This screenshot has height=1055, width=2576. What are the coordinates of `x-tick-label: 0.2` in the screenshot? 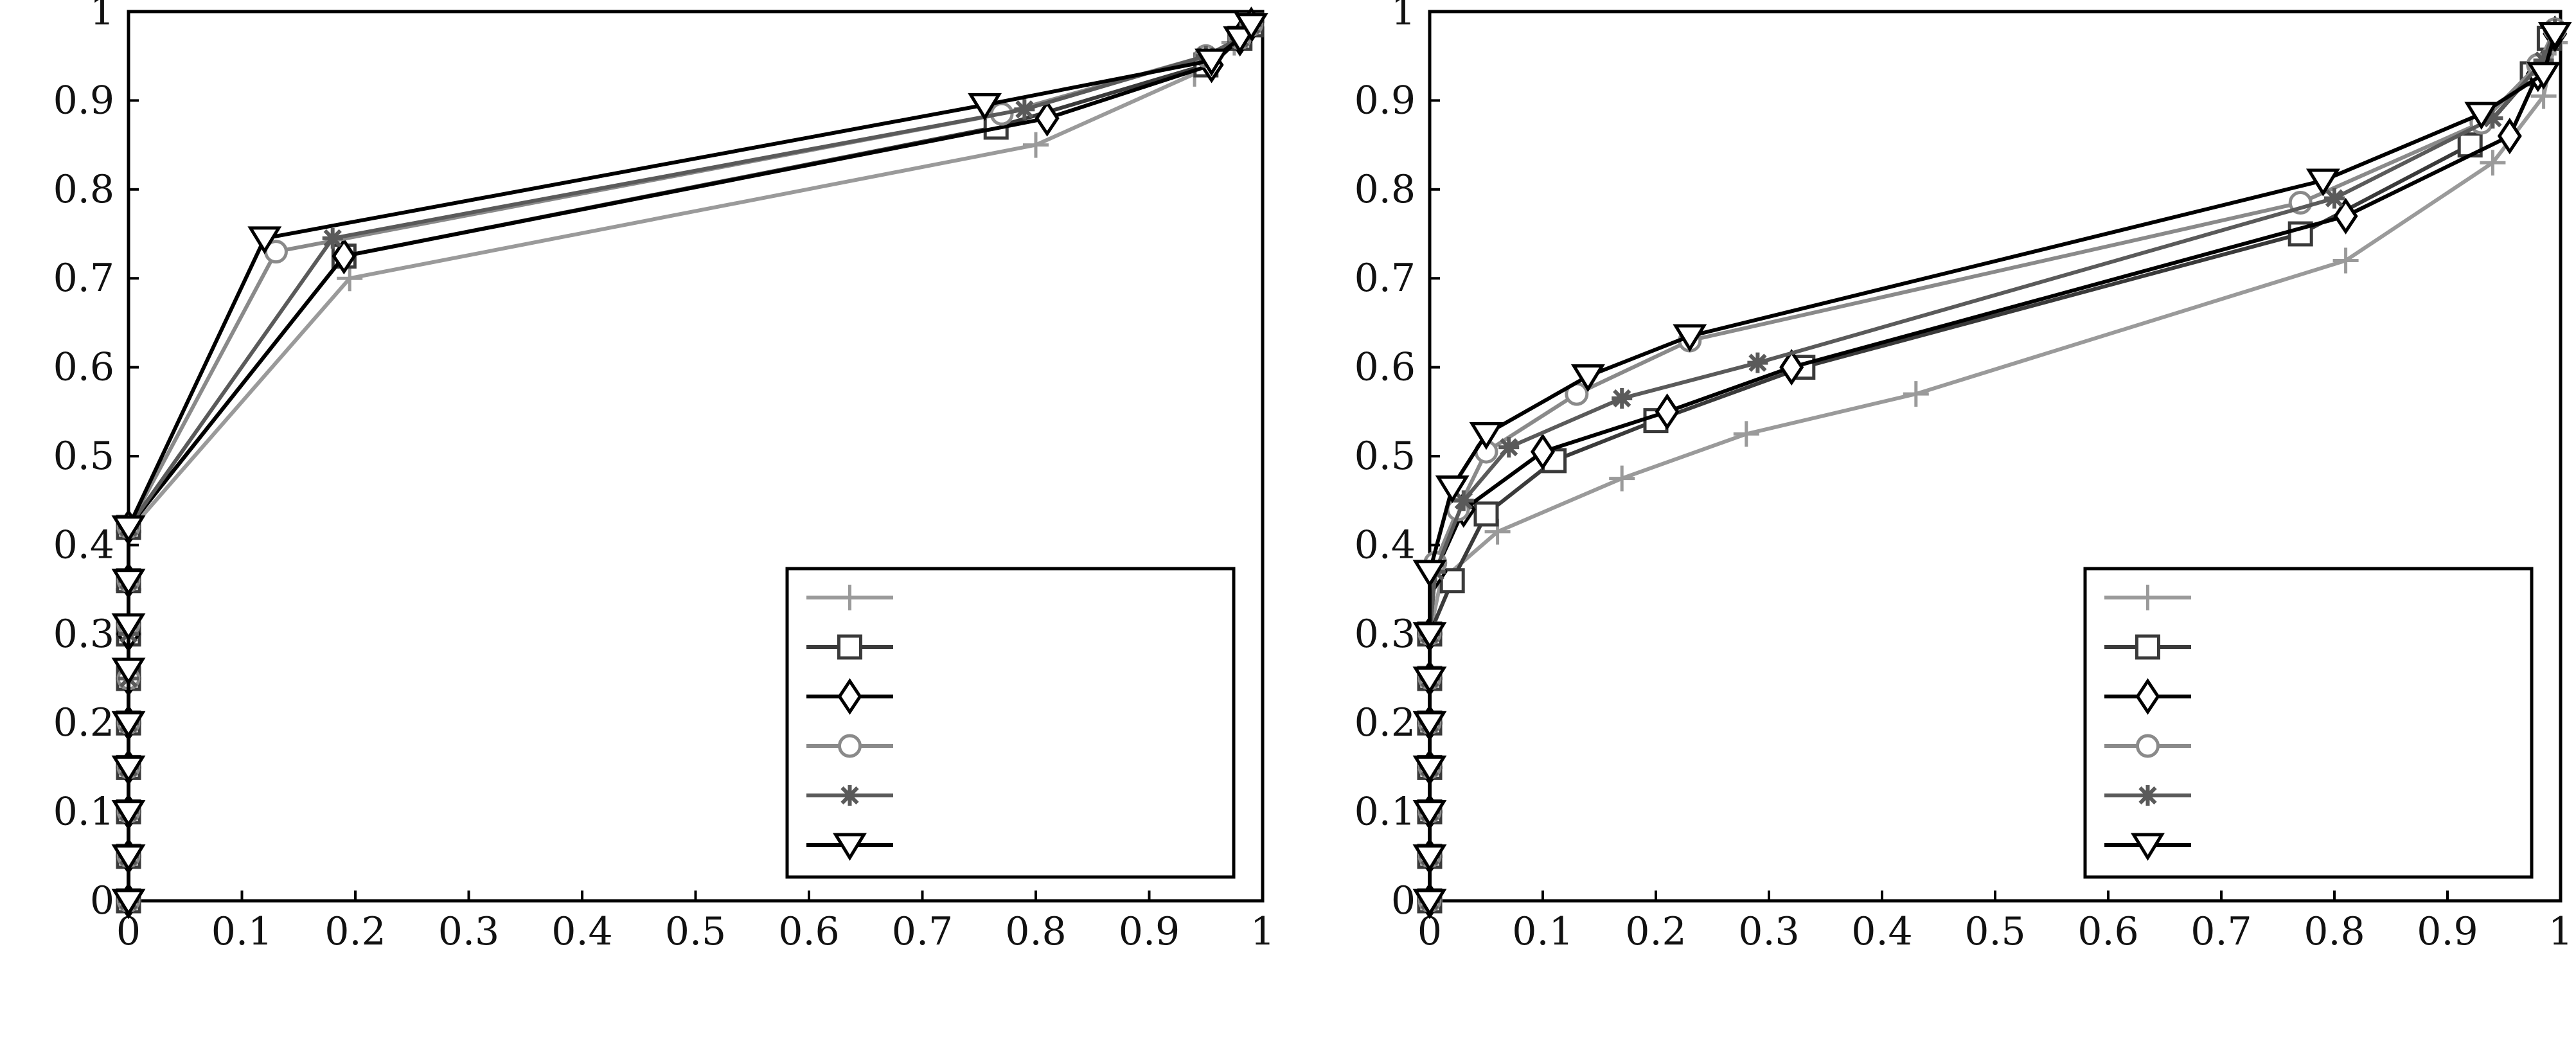 It's located at (1656, 932).